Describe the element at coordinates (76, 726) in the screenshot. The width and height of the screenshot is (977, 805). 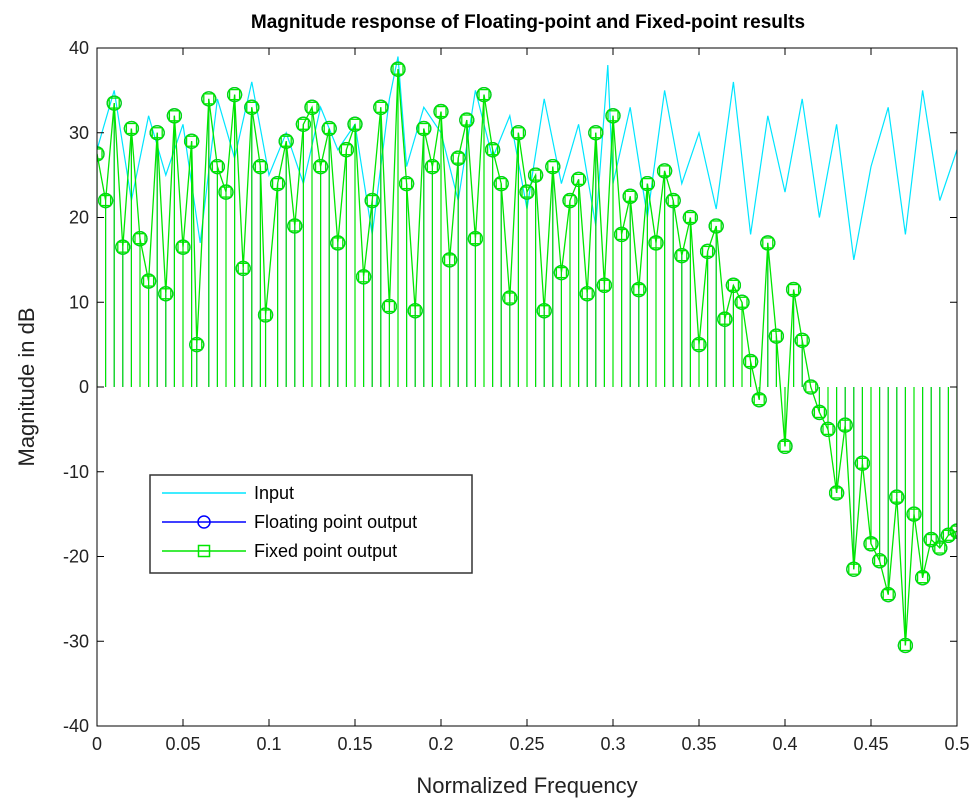
I see `y-tick-label: -40` at that location.